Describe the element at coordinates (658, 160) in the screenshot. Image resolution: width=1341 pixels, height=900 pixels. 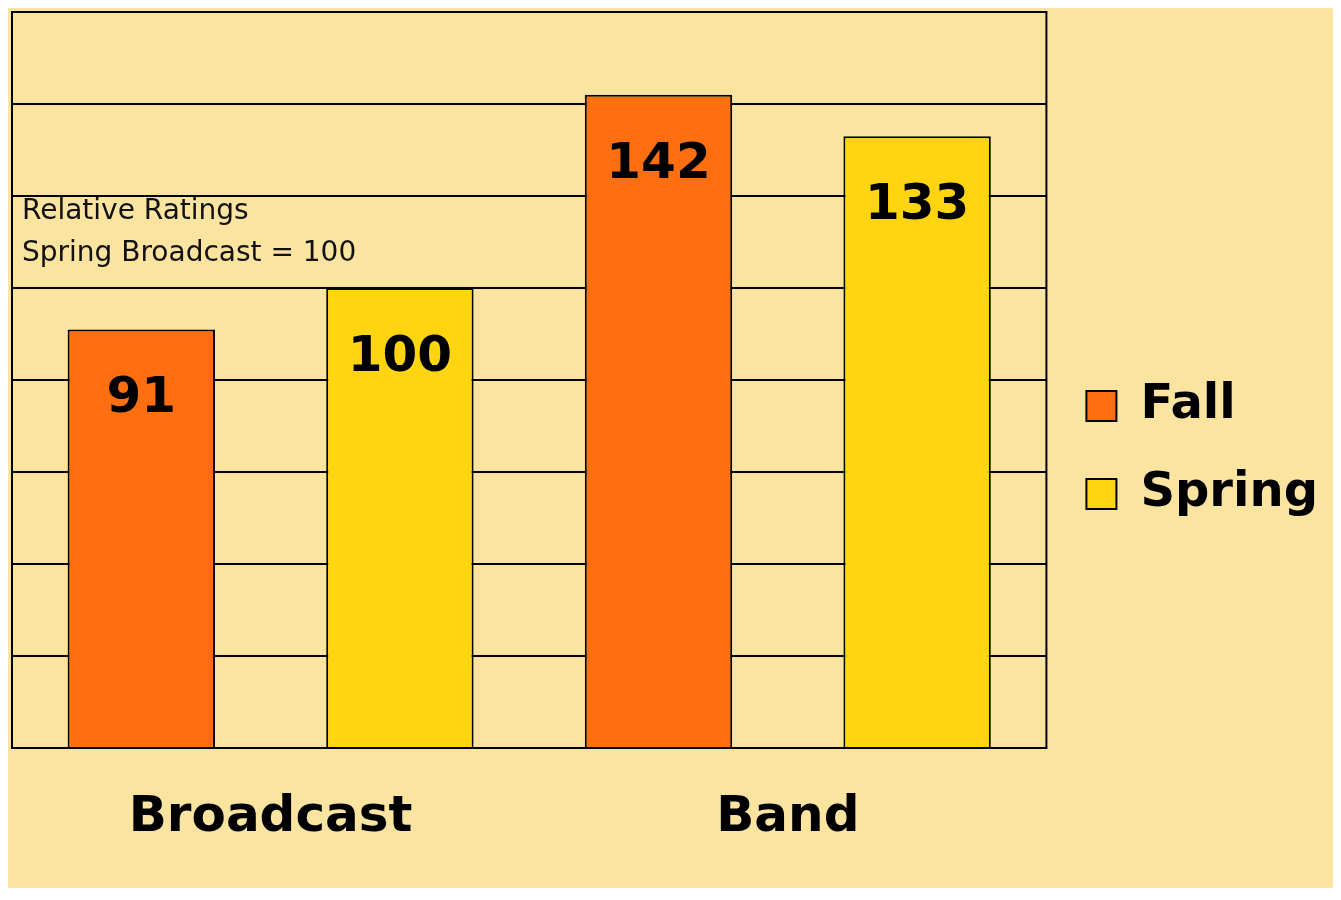
I see `data-label: 142` at that location.